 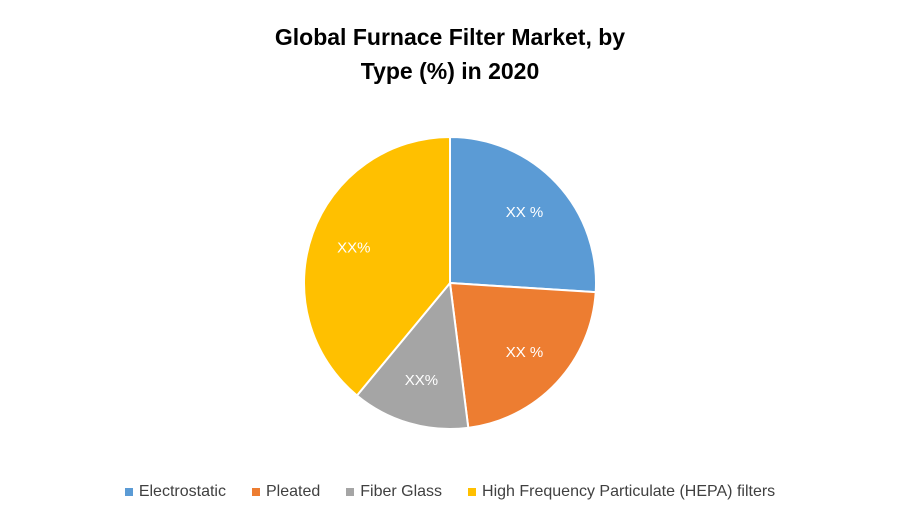 I want to click on legend-item: Fiber Glass, so click(x=394, y=492).